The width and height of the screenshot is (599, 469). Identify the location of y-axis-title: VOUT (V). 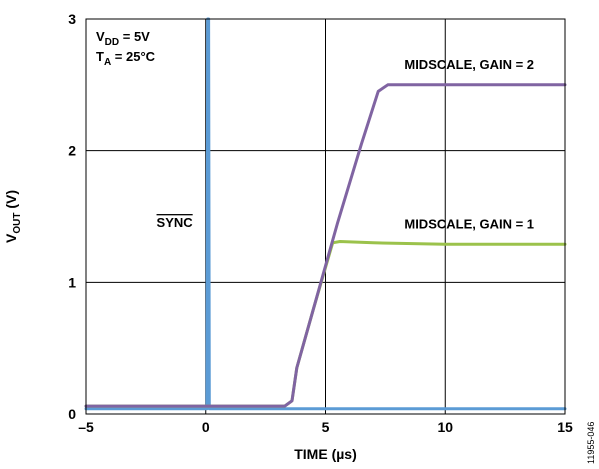
(13, 216).